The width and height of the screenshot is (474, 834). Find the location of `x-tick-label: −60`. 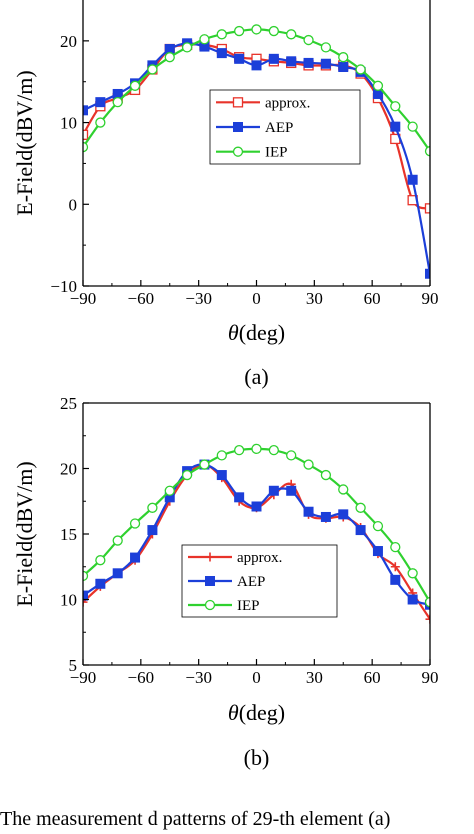

x-tick-label: −60 is located at coordinates (141, 298).